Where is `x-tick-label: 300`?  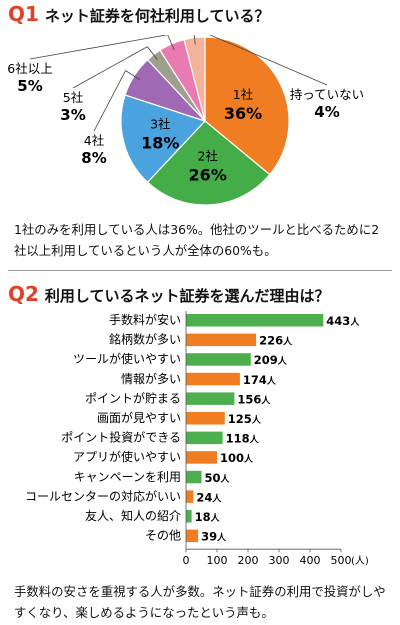
x-tick-label: 300 is located at coordinates (279, 560).